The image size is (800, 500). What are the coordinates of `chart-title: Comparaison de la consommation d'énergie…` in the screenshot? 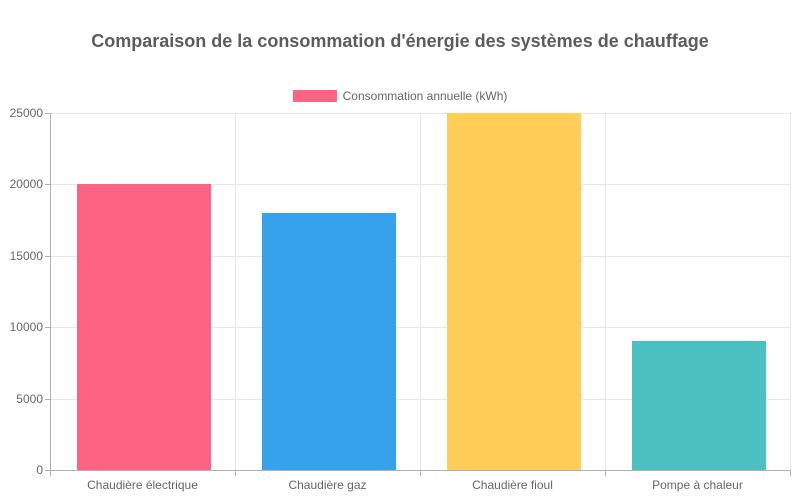 It's located at (400, 41).